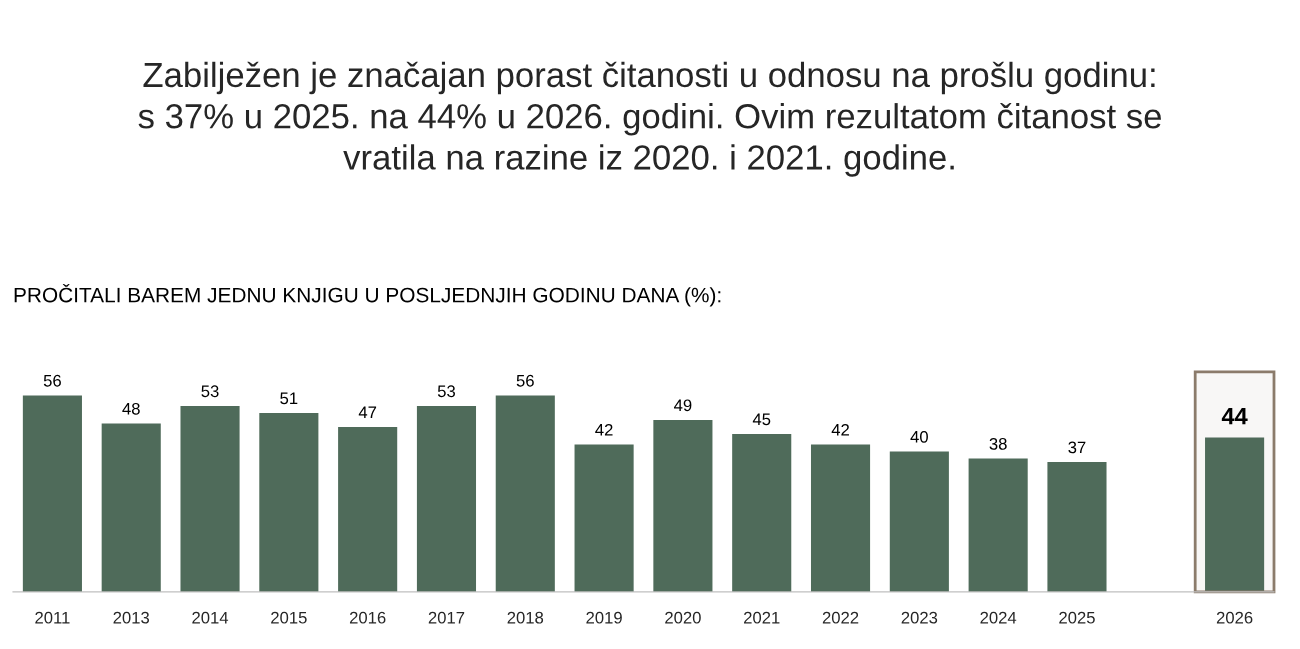 The image size is (1300, 649). Describe the element at coordinates (761, 419) in the screenshot. I see `data-label: 45` at that location.